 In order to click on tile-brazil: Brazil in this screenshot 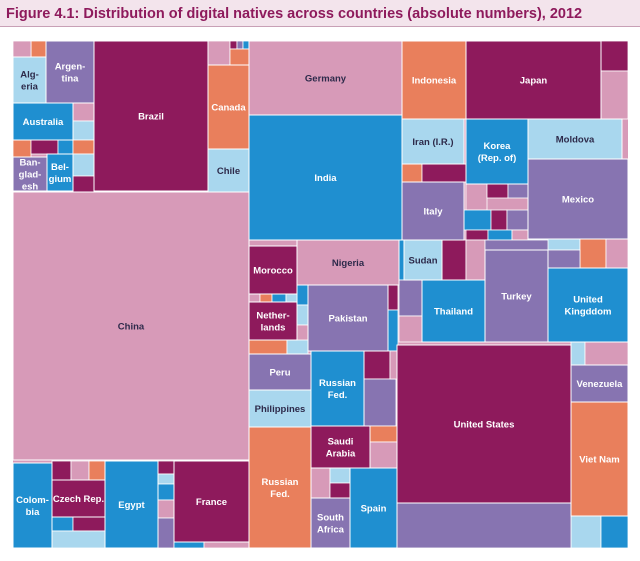, I will do `click(151, 116)`.